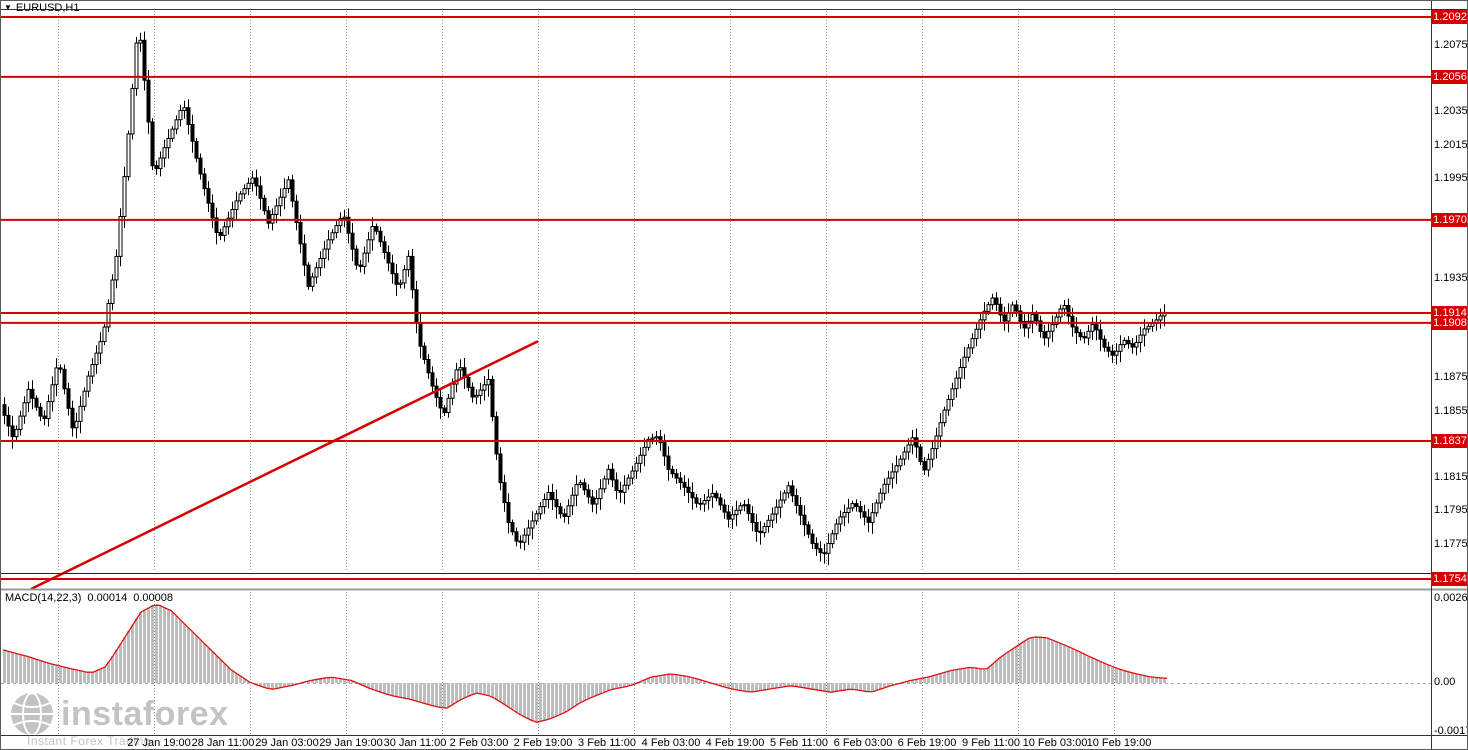 This screenshot has width=1468, height=750. Describe the element at coordinates (799, 743) in the screenshot. I see `time-axis-label: 5 Feb 11:00` at that location.